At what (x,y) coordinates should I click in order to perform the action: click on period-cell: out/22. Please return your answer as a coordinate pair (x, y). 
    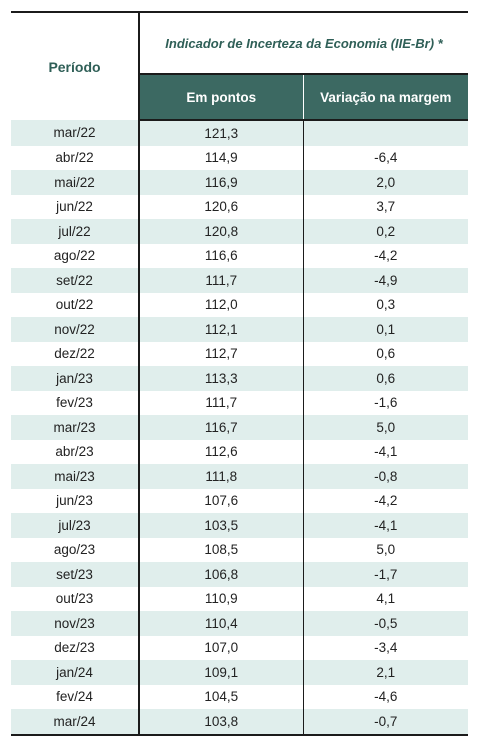
    Looking at the image, I should click on (75, 304).